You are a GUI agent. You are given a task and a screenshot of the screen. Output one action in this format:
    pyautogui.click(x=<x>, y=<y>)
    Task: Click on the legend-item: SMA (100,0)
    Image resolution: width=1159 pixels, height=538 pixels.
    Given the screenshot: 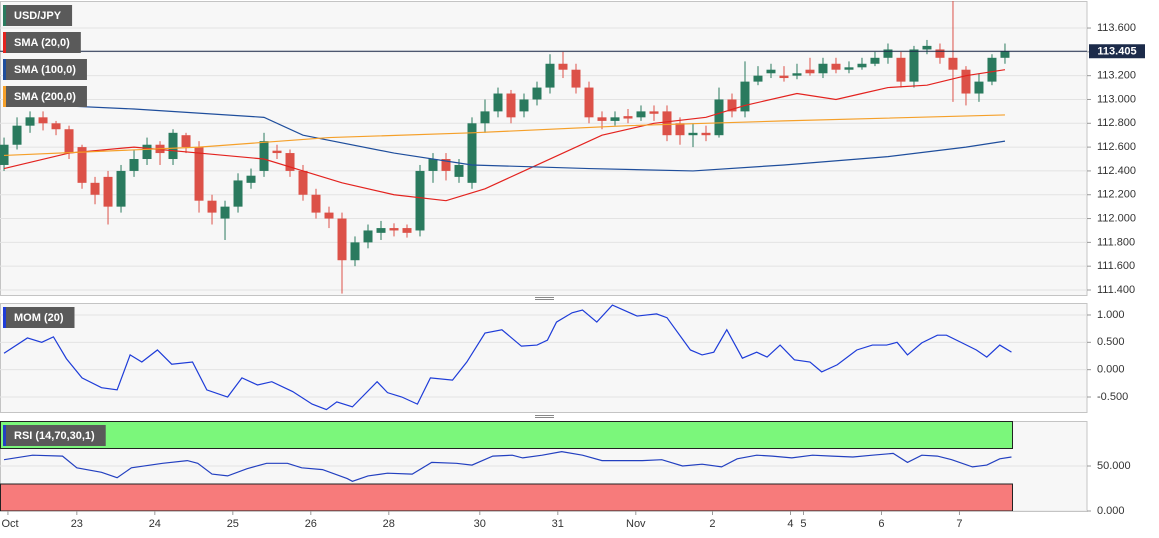 What is the action you would take?
    pyautogui.click(x=45, y=69)
    